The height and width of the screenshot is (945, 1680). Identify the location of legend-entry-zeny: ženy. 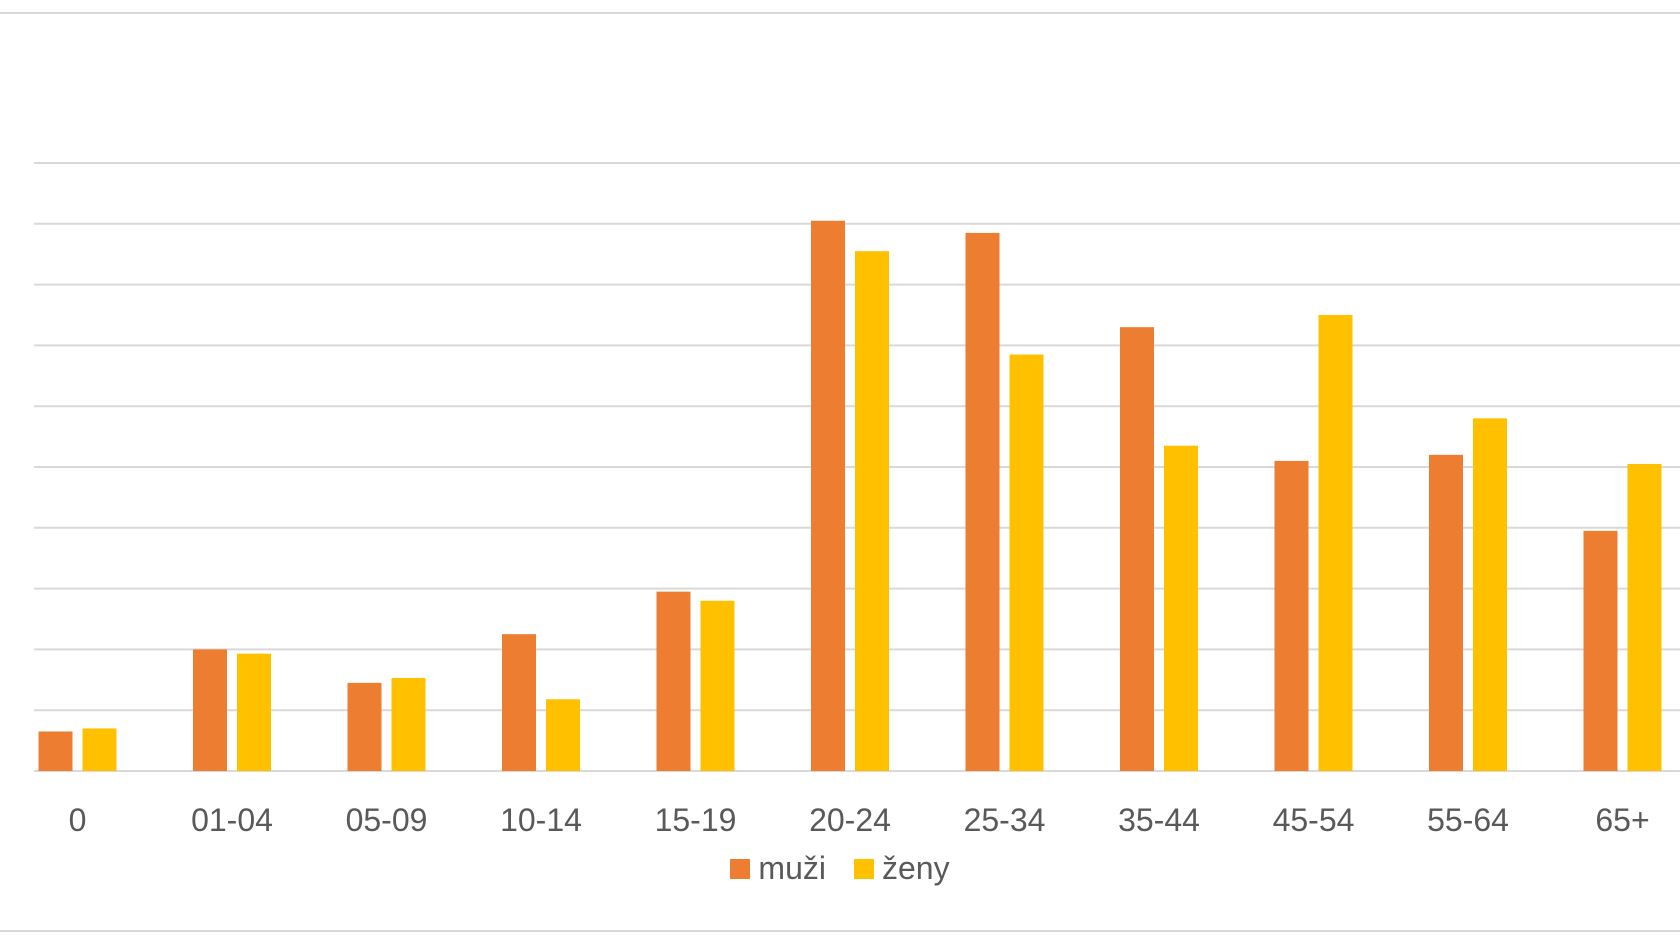
(901, 868).